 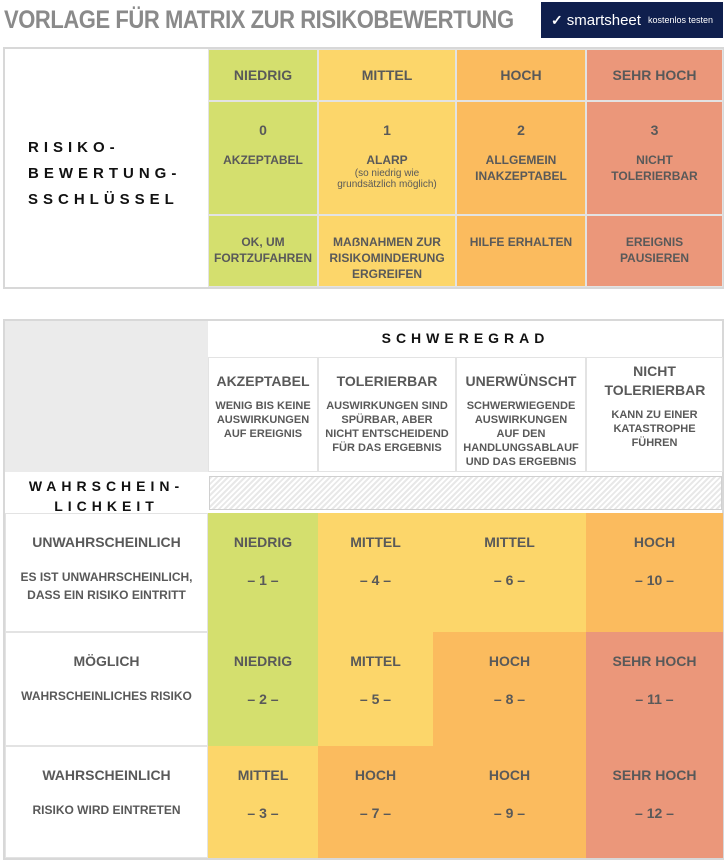 I want to click on risk-score: – 5 –, so click(x=375, y=699).